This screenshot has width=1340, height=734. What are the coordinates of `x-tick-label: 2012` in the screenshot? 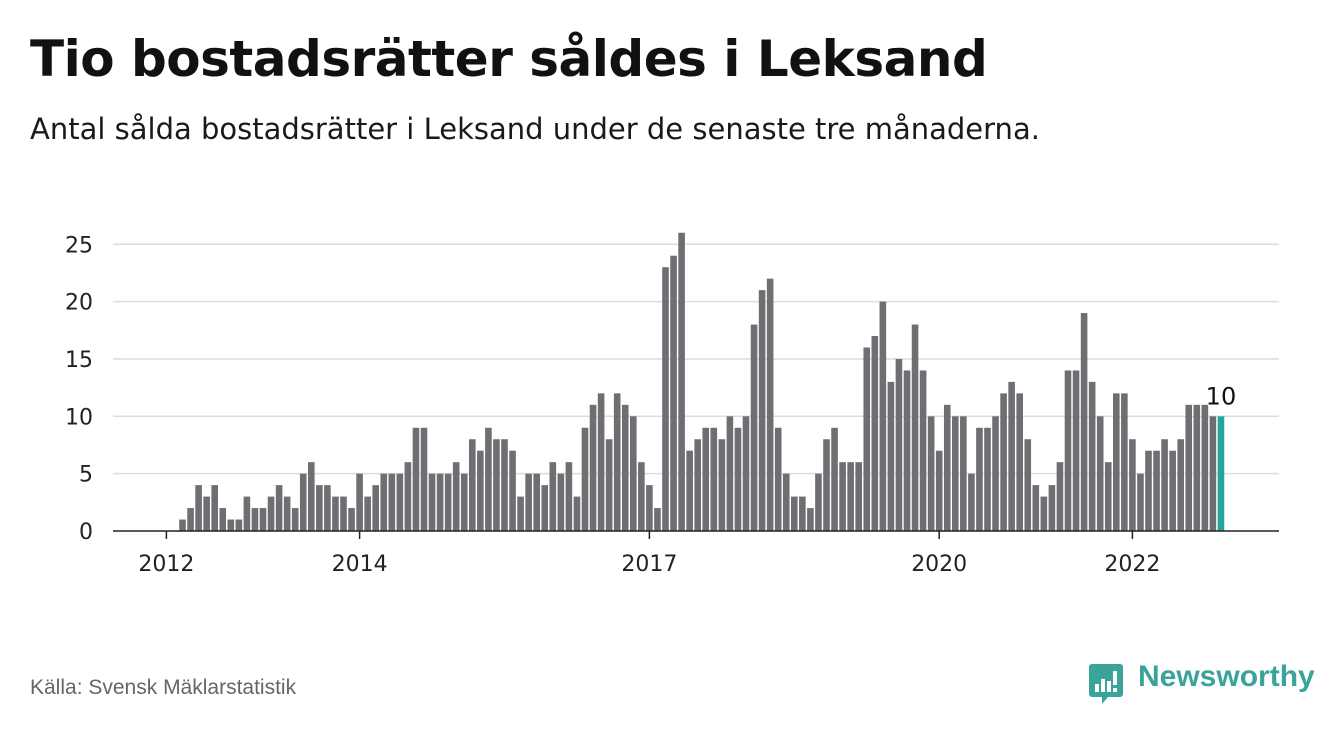 It's located at (166, 564).